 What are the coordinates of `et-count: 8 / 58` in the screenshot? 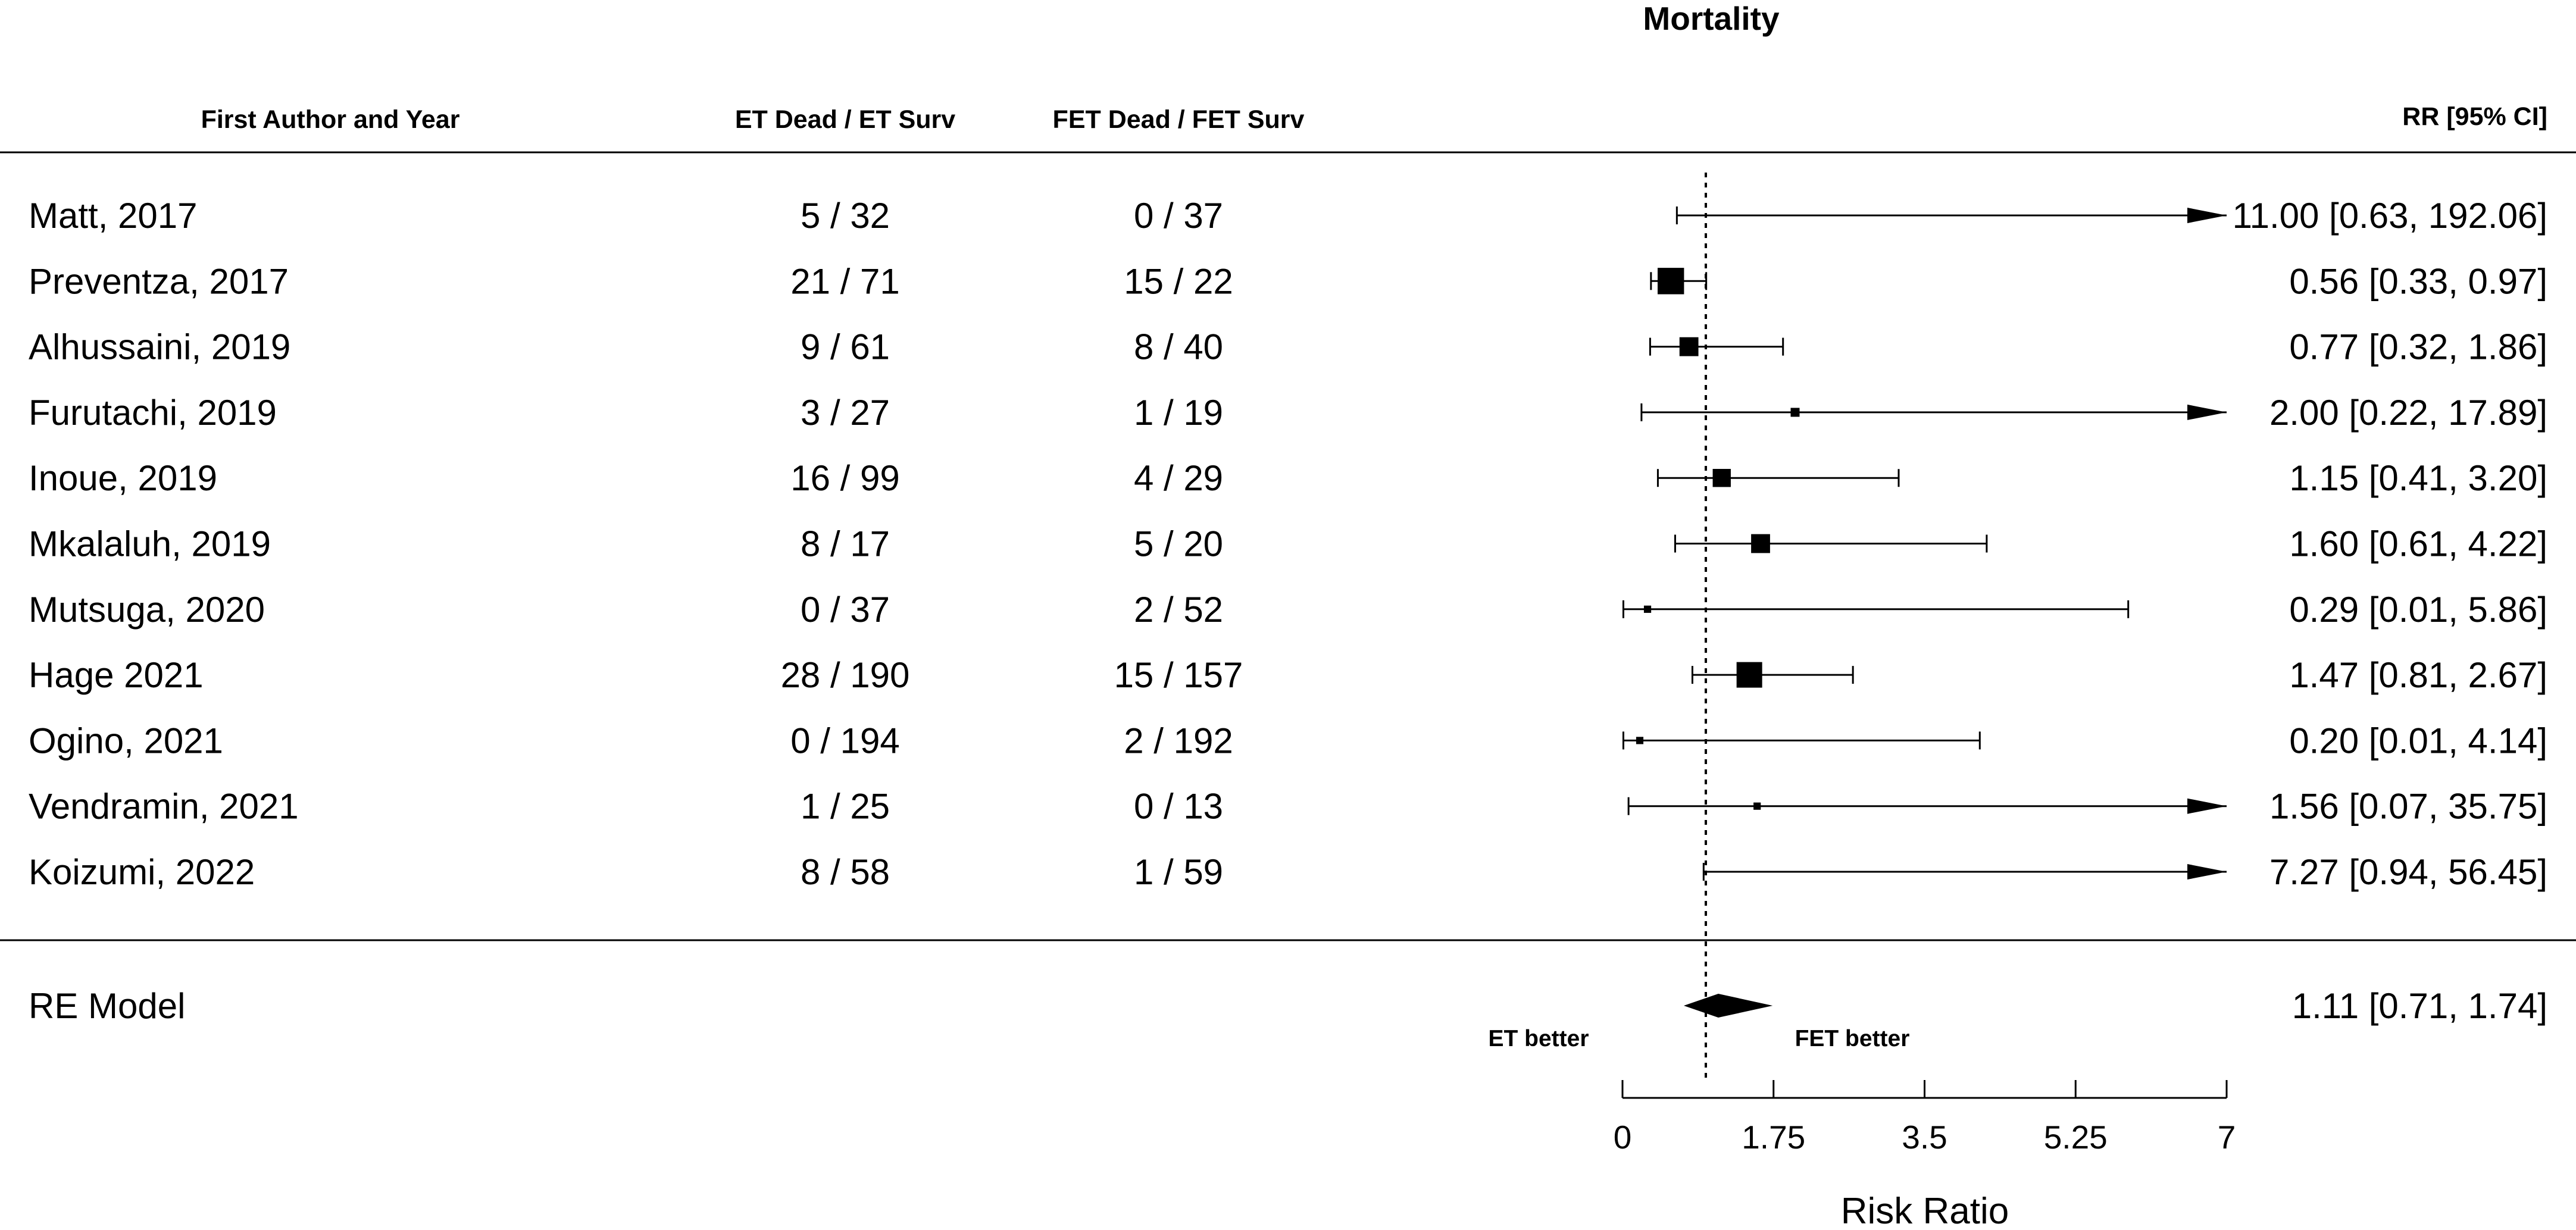 It's located at (845, 872).